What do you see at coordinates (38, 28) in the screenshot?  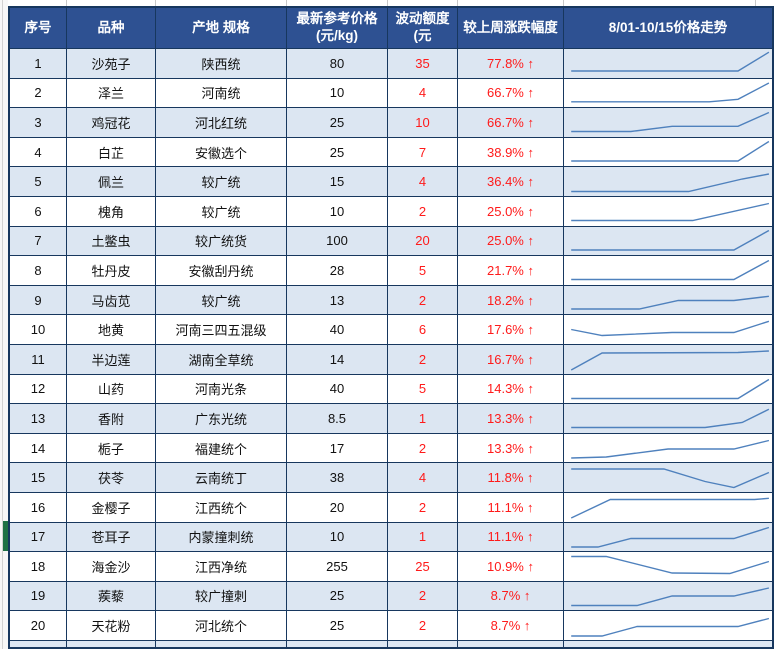 I see `header-cell-no: 序号` at bounding box center [38, 28].